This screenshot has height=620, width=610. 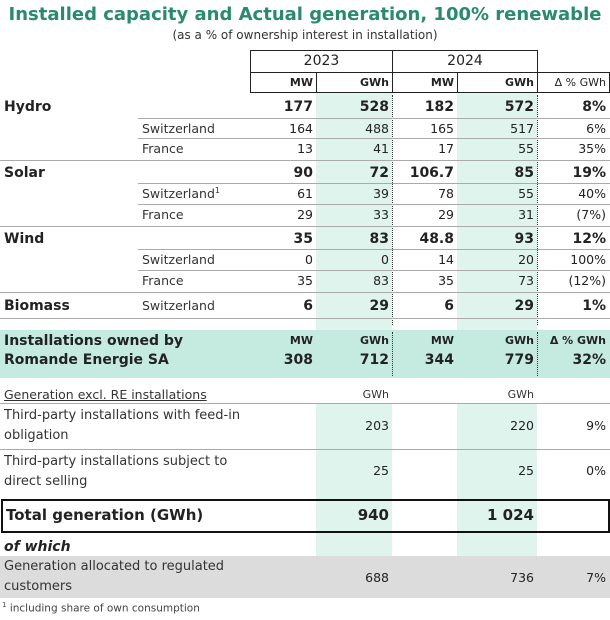 I want to click on solar-gwh-2023: 72, so click(x=379, y=173).